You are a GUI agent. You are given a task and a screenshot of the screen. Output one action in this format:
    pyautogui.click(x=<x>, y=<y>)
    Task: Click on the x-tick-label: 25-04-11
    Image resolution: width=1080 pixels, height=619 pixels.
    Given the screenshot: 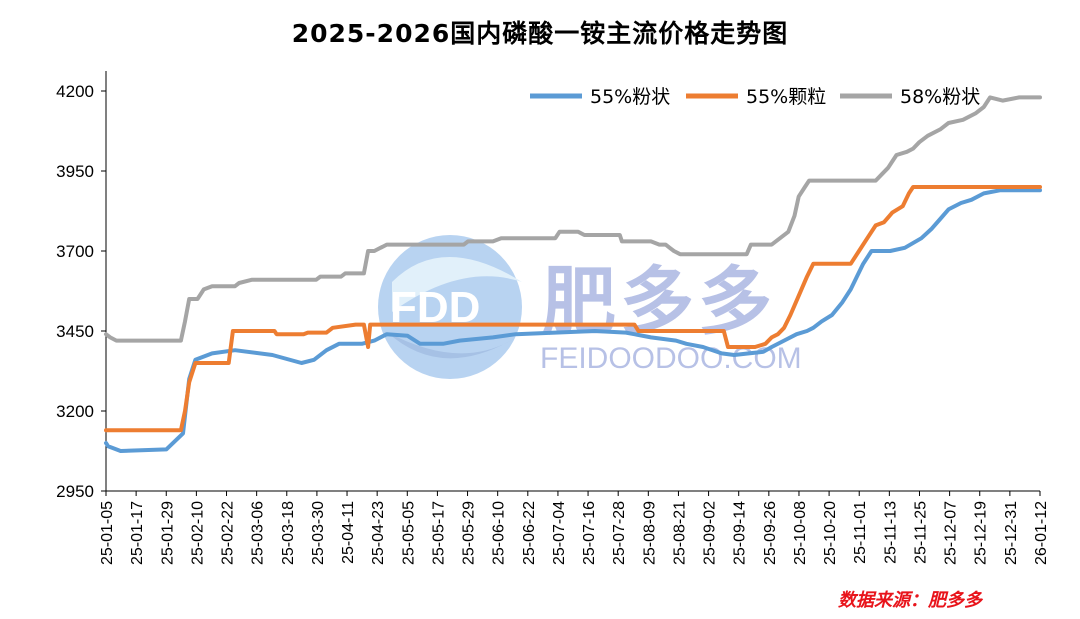 What is the action you would take?
    pyautogui.click(x=348, y=532)
    